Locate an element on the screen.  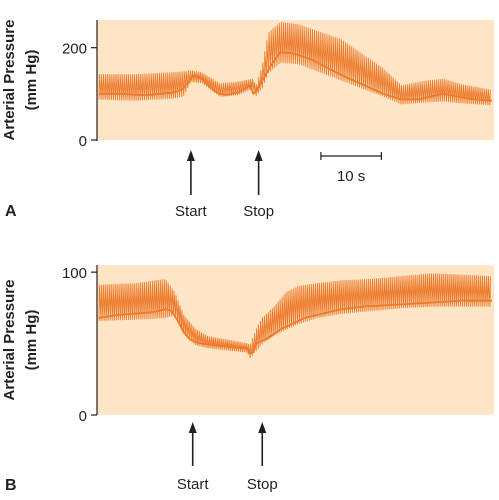
panel-a-y-ticks: 0 200 is located at coordinates (79, 95).